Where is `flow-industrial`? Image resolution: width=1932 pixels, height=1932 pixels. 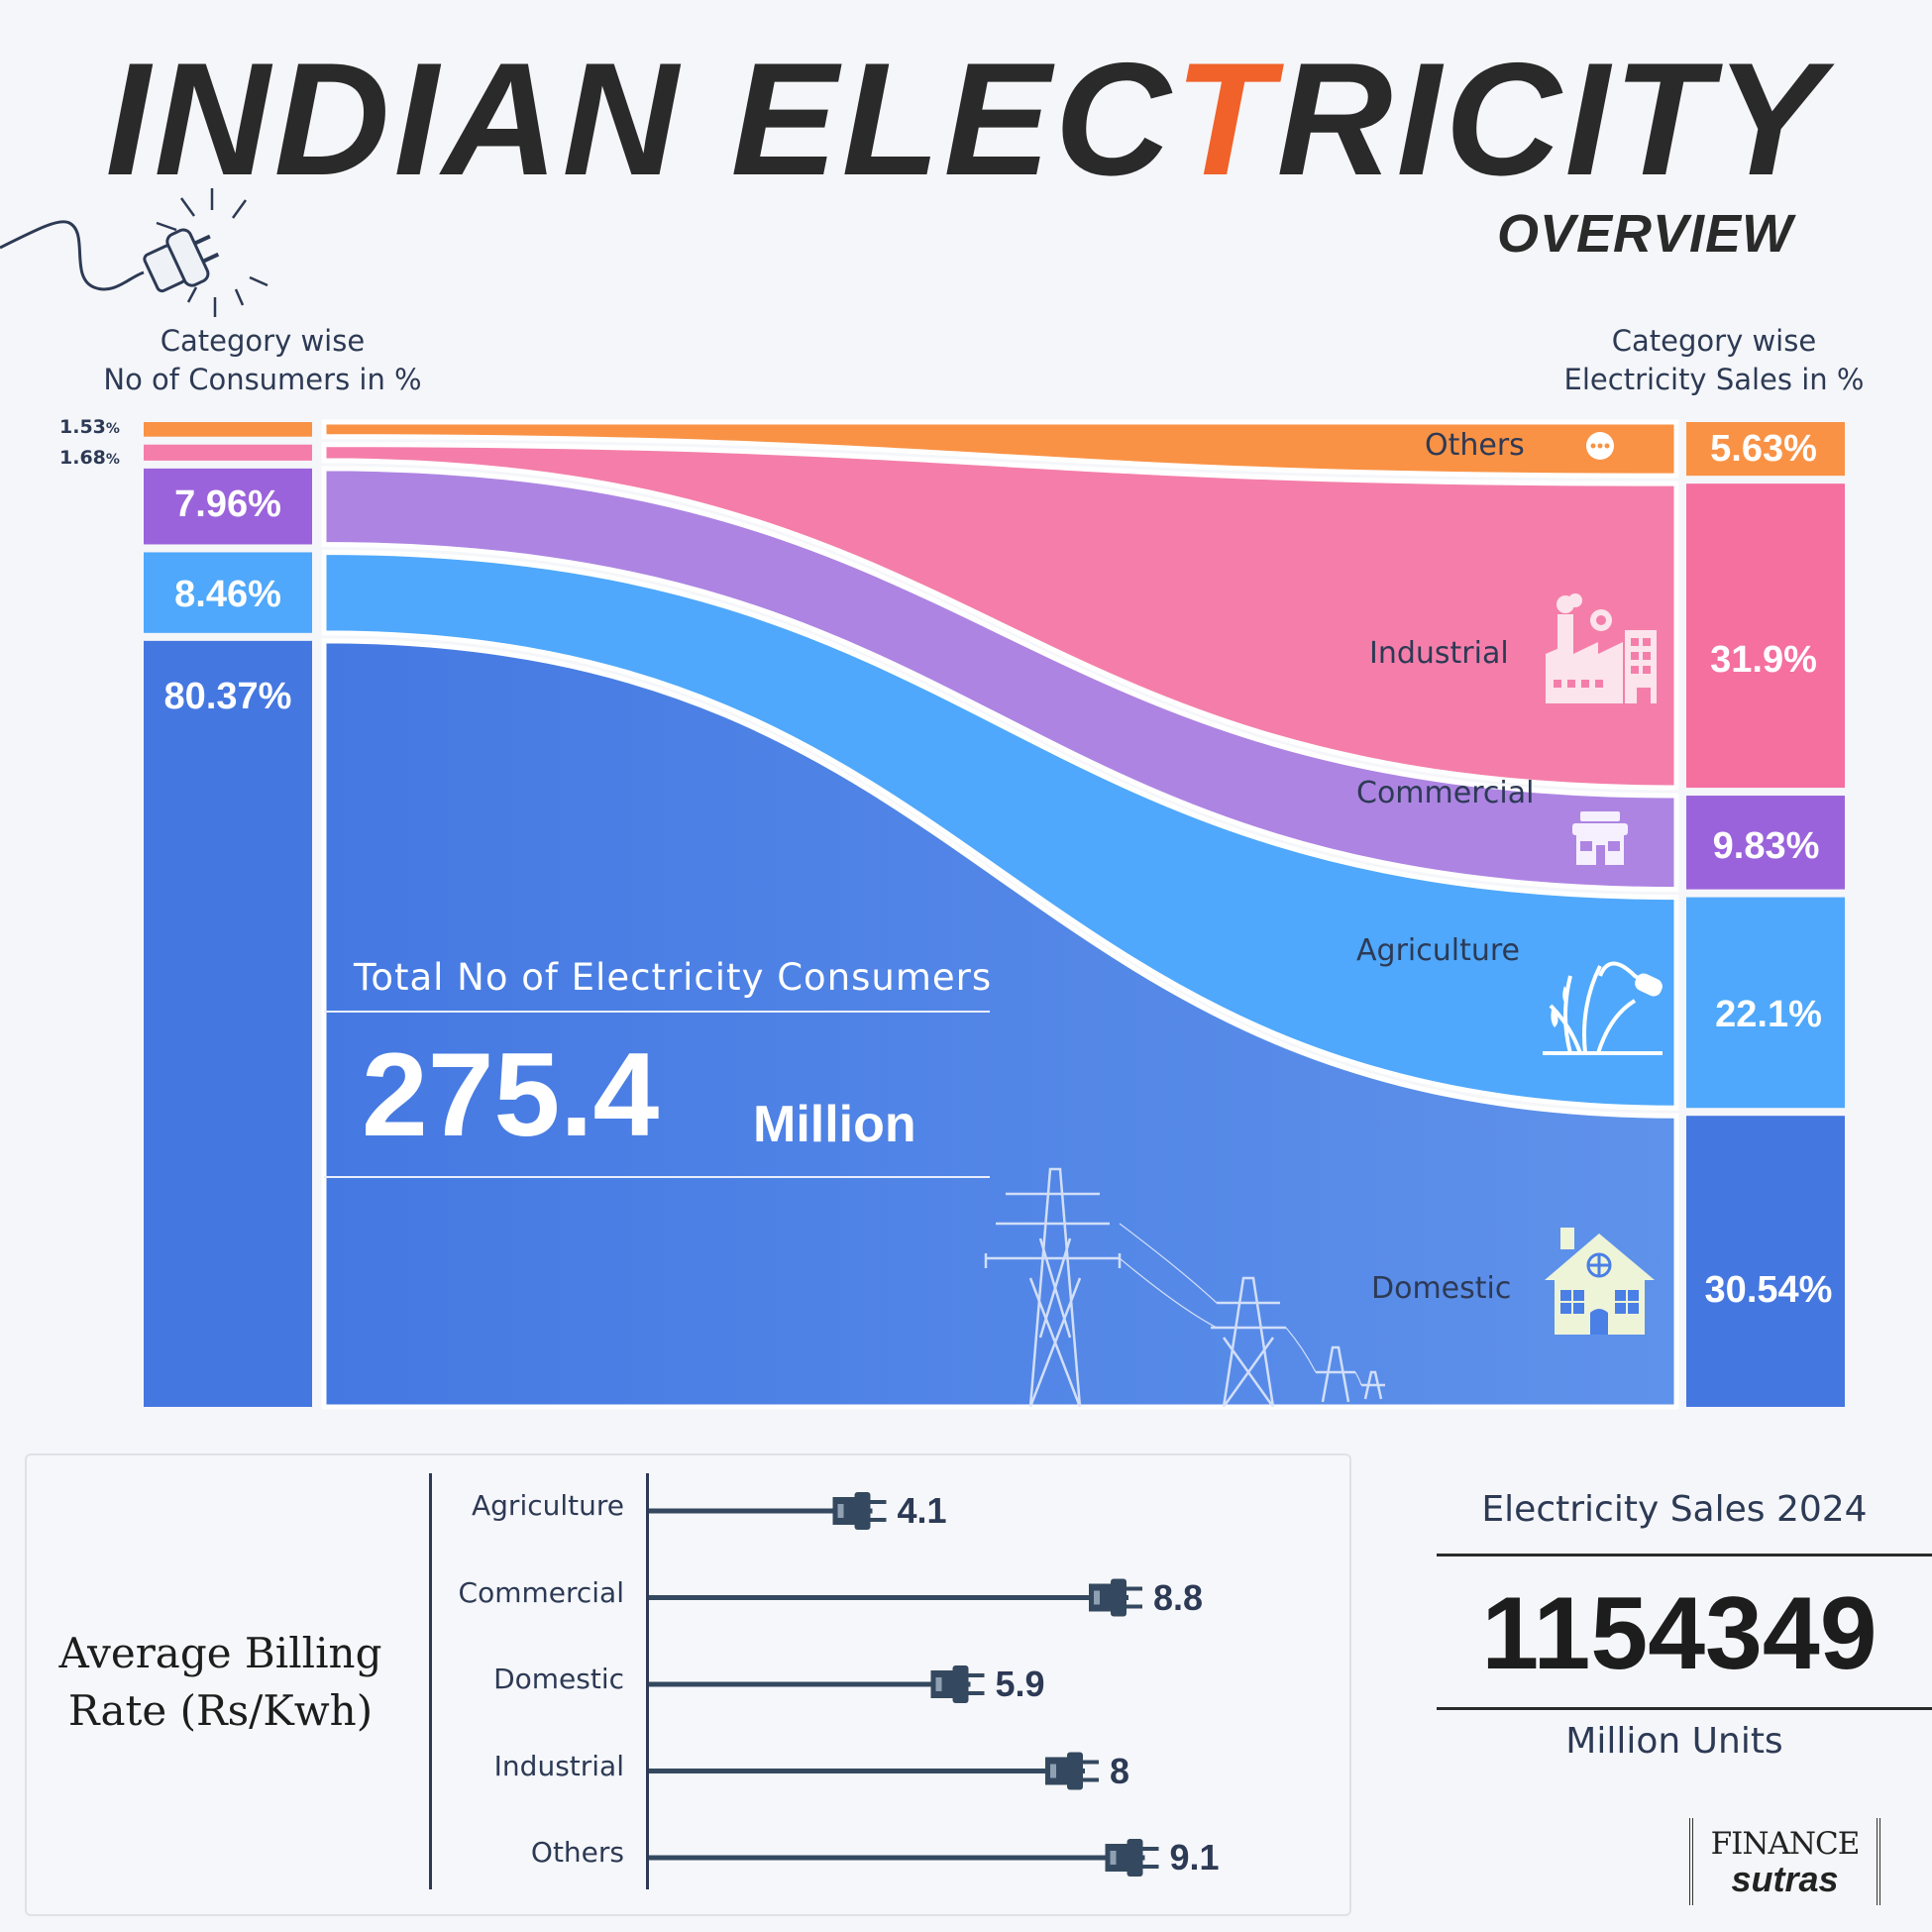 flow-industrial is located at coordinates (1000, 616).